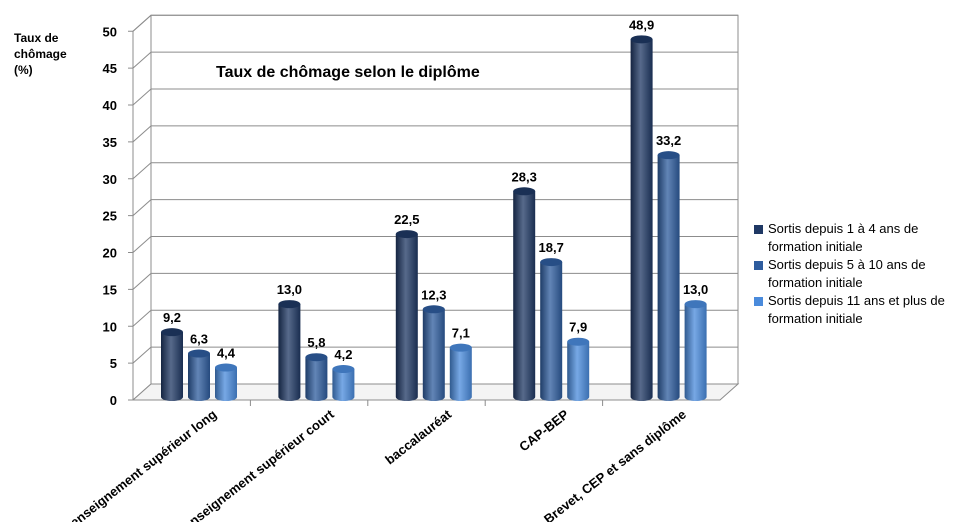  I want to click on y-axis-label-line: chômage, so click(40, 54).